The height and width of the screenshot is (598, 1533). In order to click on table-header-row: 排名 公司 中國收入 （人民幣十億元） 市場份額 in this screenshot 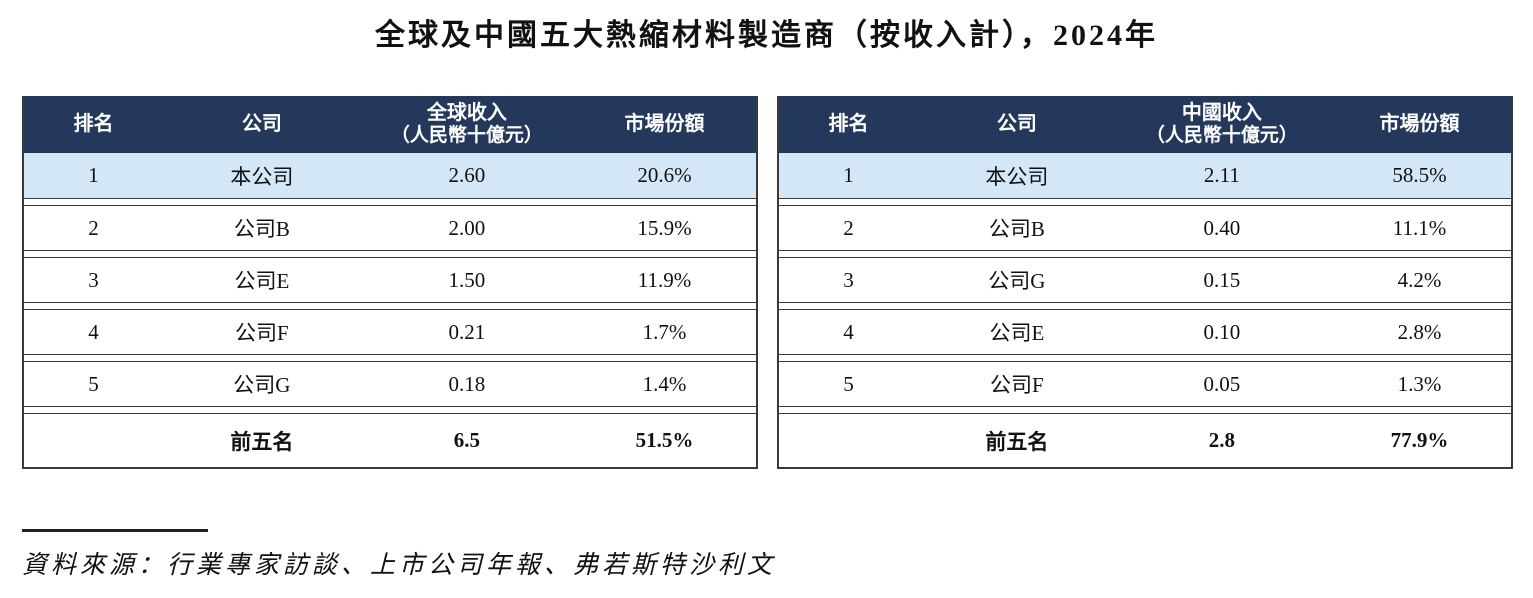, I will do `click(1145, 124)`.